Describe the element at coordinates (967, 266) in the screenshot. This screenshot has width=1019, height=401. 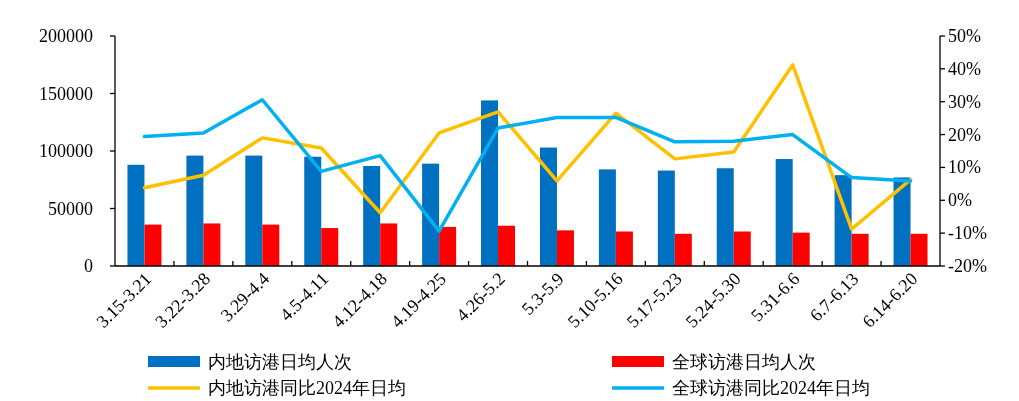
I see `y2-tick-label: -20%` at that location.